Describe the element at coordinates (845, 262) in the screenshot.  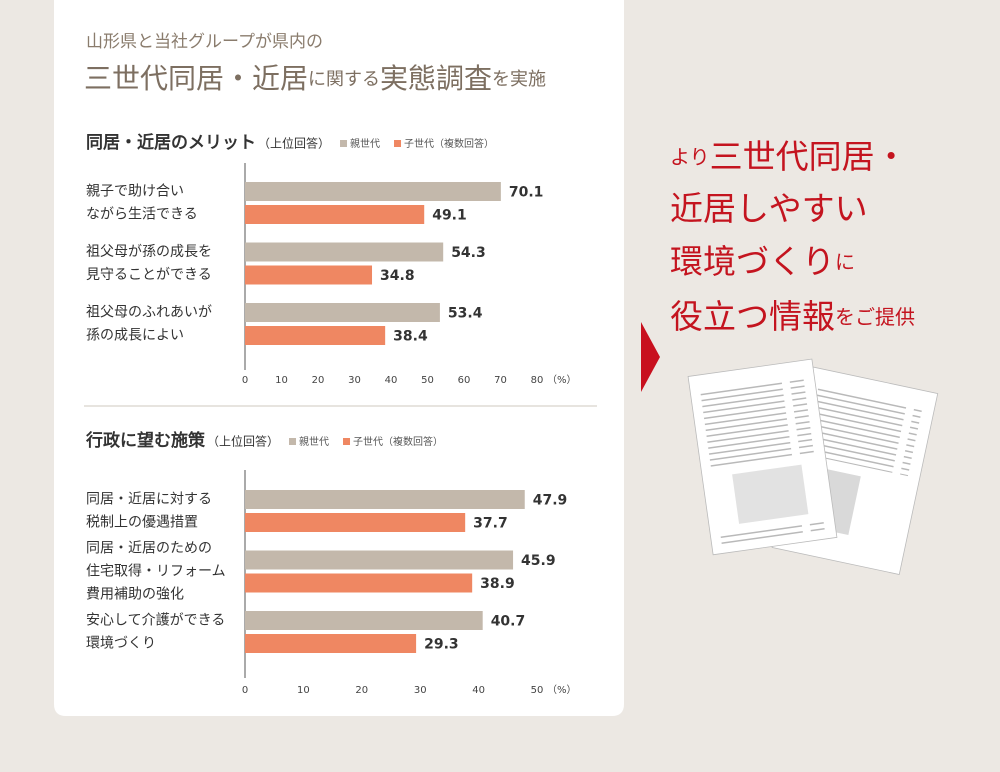
I see `promo-part: に` at that location.